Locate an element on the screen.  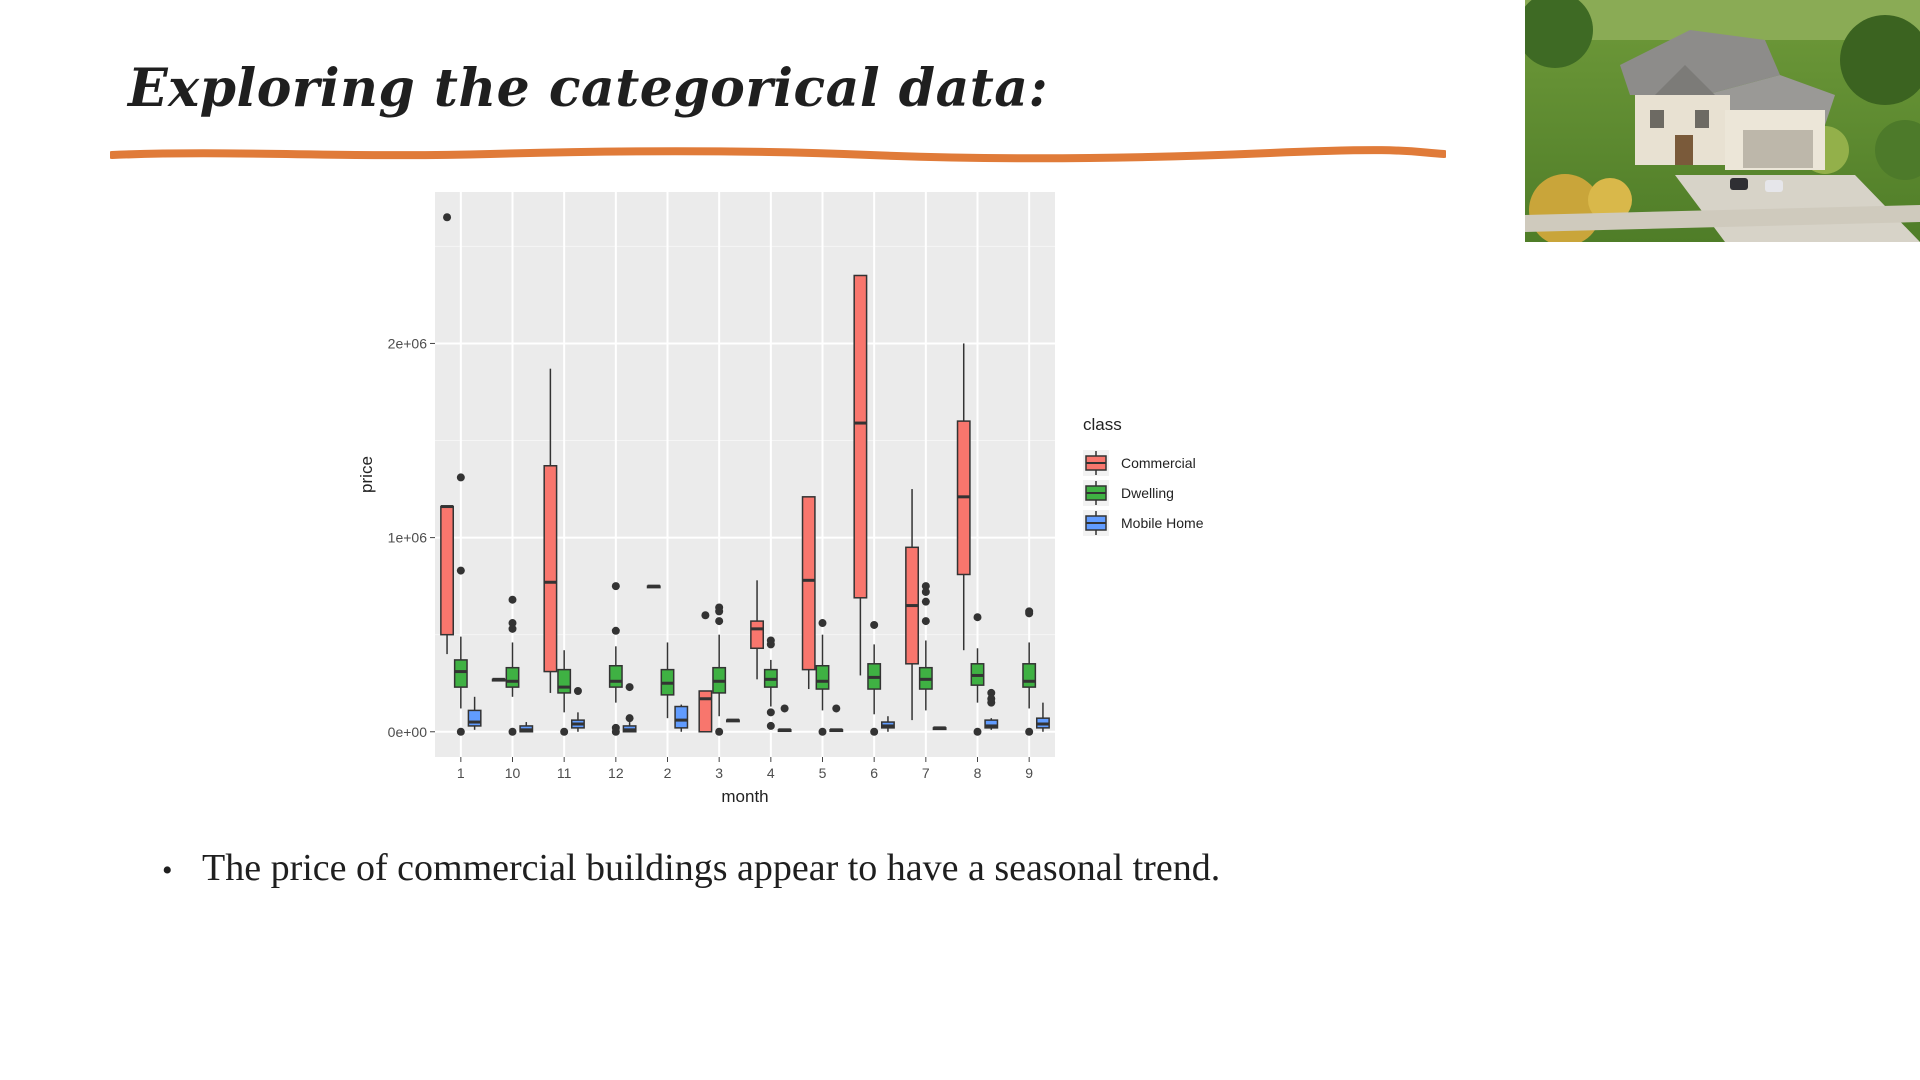
y-tick-label: 1e+06 is located at coordinates (408, 538).